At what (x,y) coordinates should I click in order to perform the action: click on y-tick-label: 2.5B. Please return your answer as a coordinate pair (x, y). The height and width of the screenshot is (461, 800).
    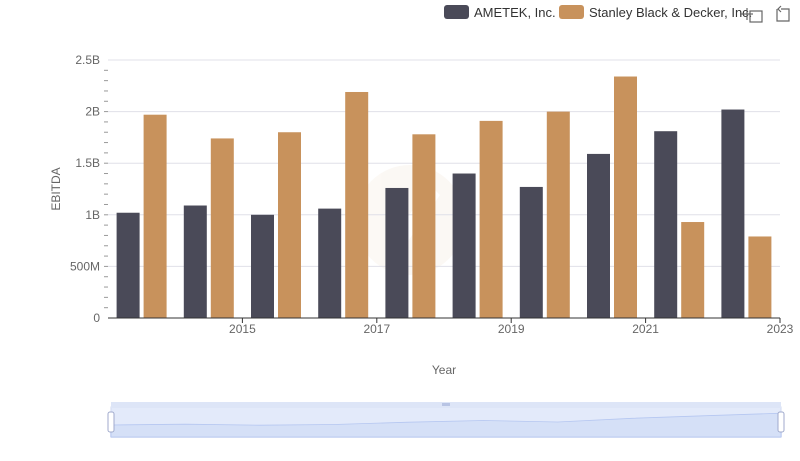
    Looking at the image, I should click on (87, 60).